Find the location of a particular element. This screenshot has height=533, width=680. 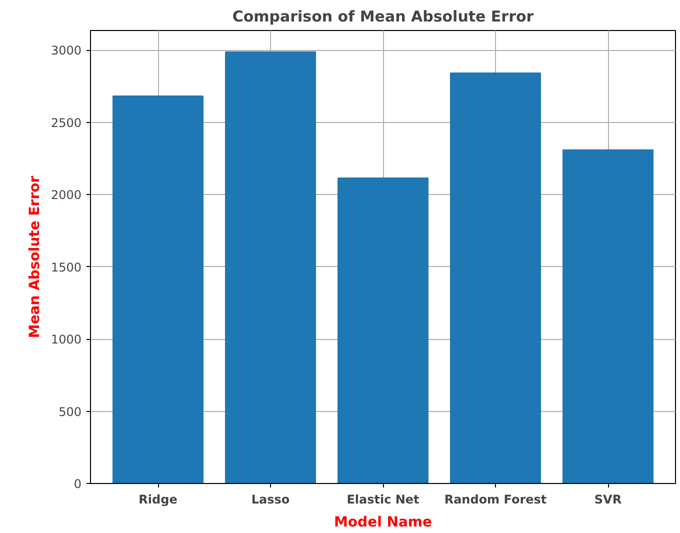

y-tick-label: 2500 is located at coordinates (66, 123).